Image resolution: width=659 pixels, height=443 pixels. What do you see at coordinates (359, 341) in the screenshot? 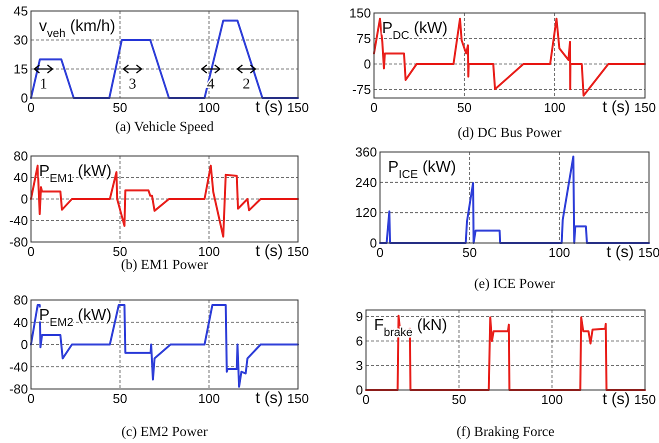
I see `y-tick-label: 6` at bounding box center [359, 341].